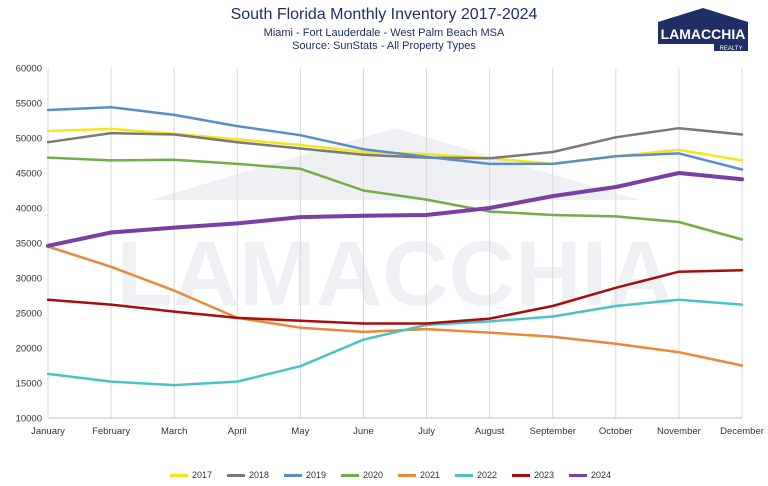  I want to click on y-tick-label: 45000, so click(29, 174).